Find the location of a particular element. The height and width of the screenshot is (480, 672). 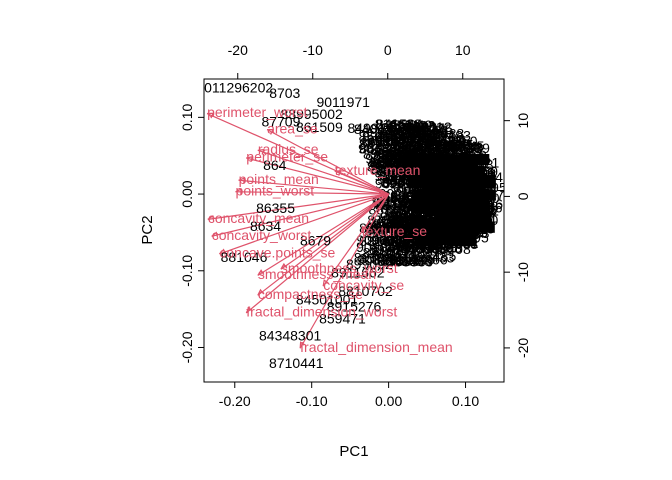

observation-cloud-mark: 900891 is located at coordinates (394, 240).